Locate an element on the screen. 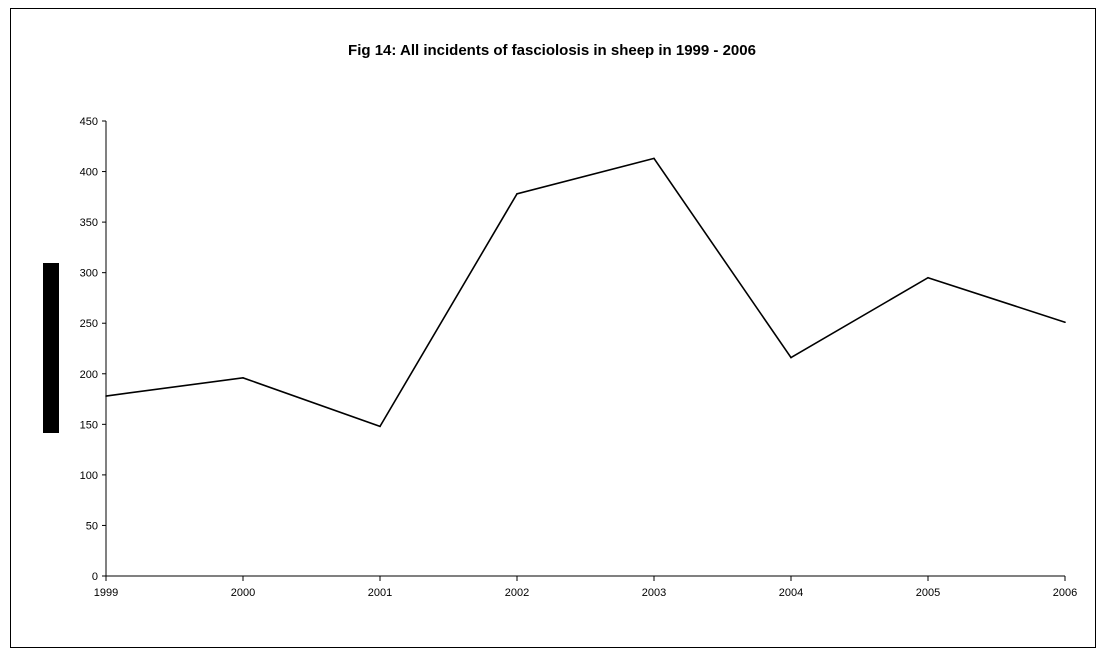  y-tick-label: 300 is located at coordinates (89, 274).